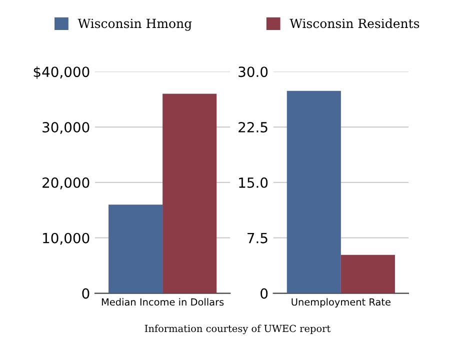 Image resolution: width=475 pixels, height=341 pixels. What do you see at coordinates (135, 24) in the screenshot?
I see `legend-label: Wisconsin Hmong` at bounding box center [135, 24].